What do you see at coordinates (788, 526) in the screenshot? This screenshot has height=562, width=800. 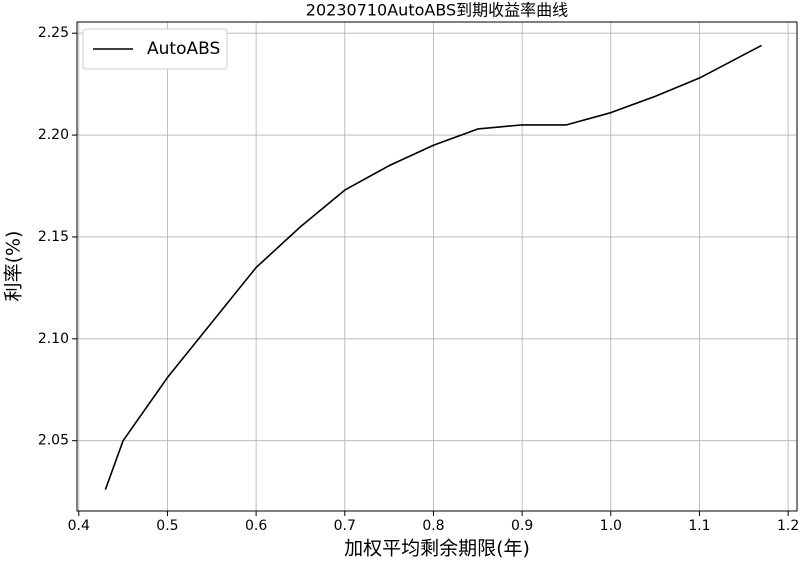 I see `x-tick-label: 1.2` at bounding box center [788, 526].